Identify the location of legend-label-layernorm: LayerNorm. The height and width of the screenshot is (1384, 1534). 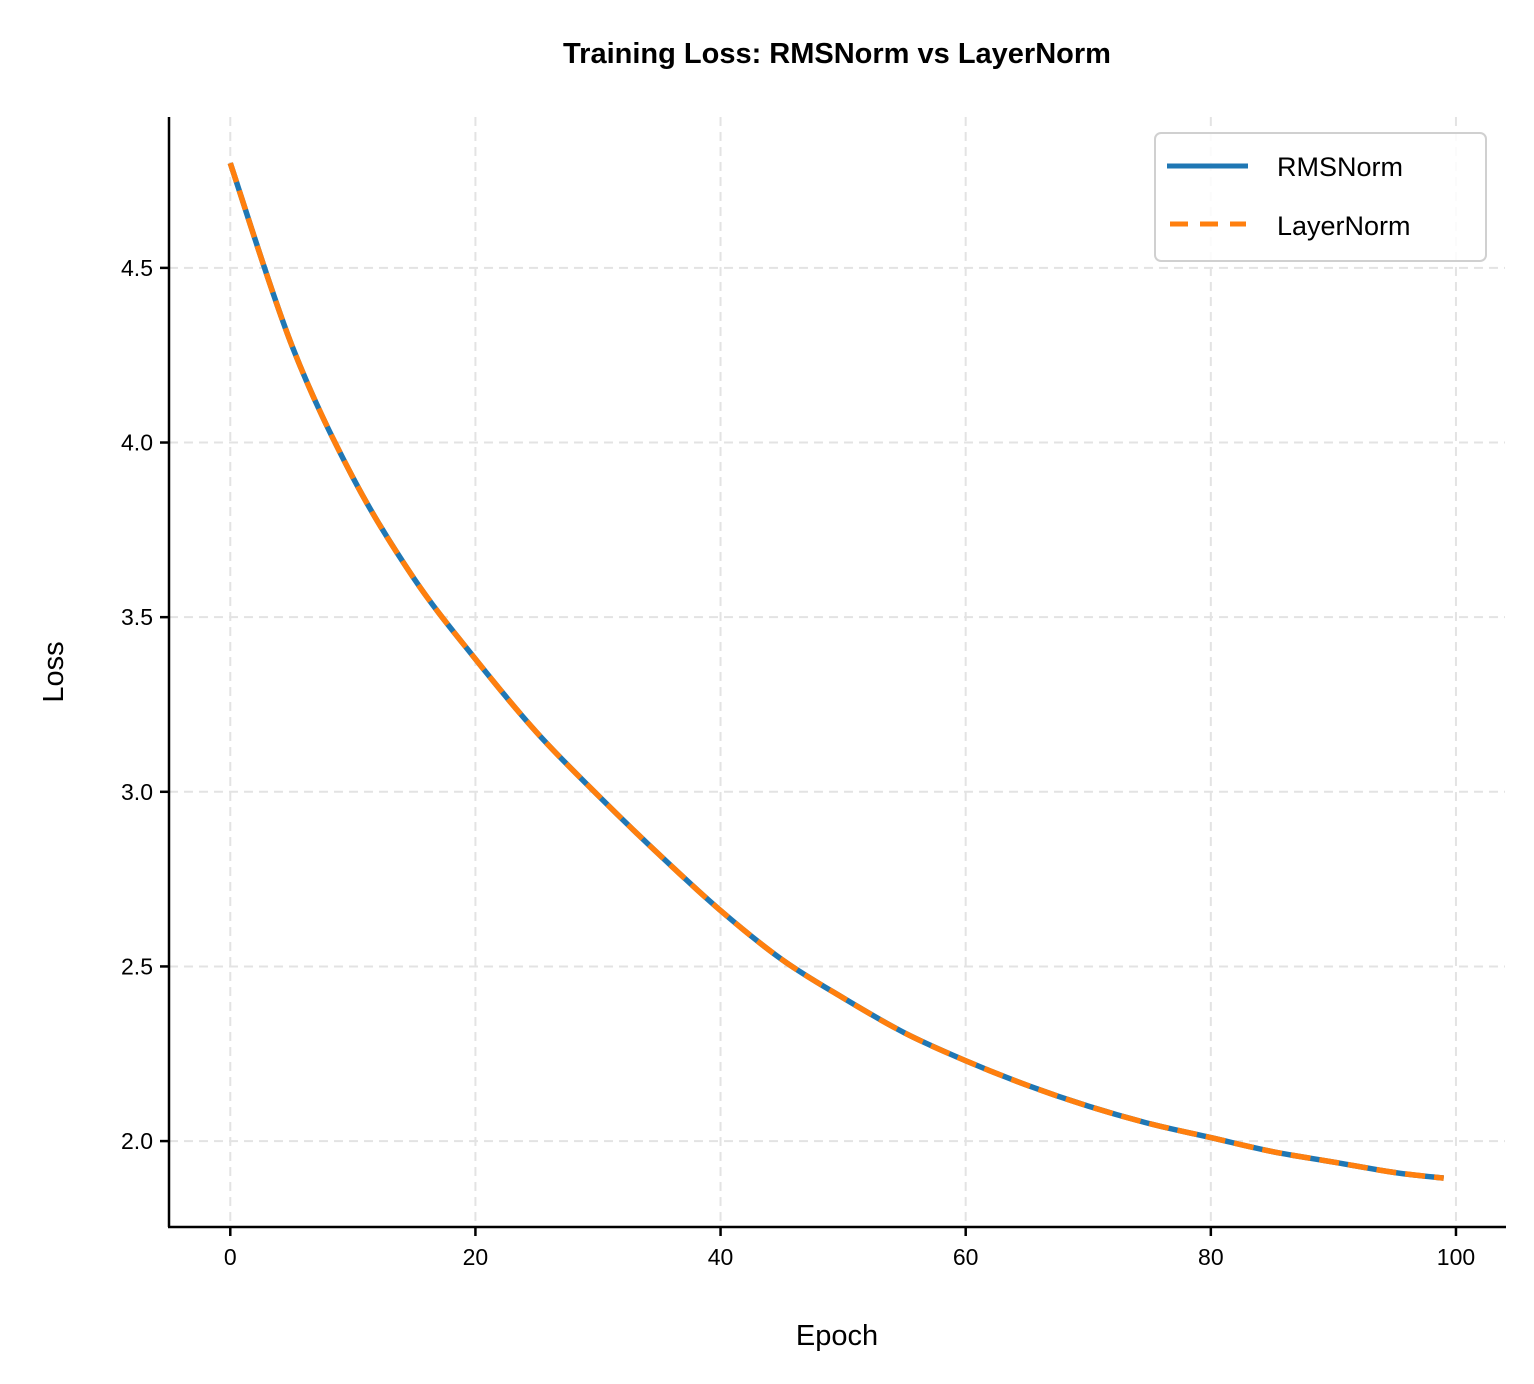
(1344, 226).